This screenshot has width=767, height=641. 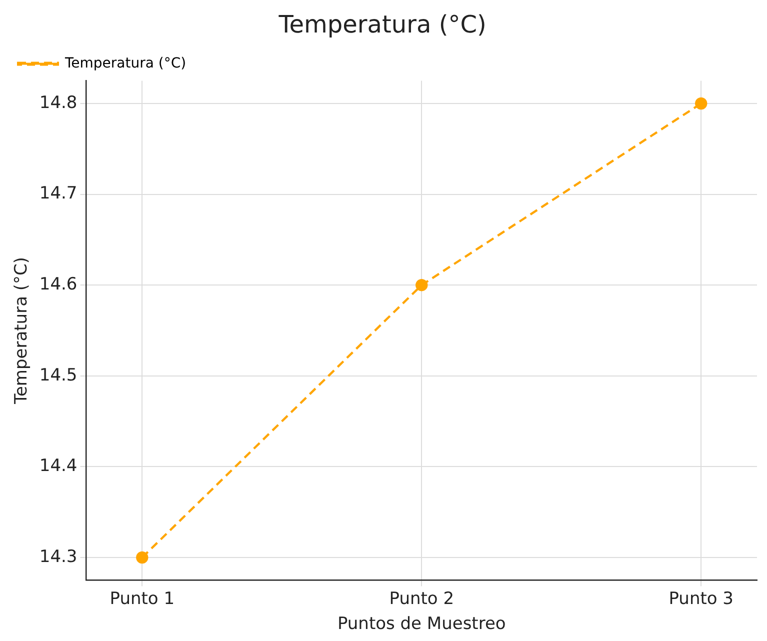 What do you see at coordinates (58, 556) in the screenshot?
I see `y-tick-label: 14.3` at bounding box center [58, 556].